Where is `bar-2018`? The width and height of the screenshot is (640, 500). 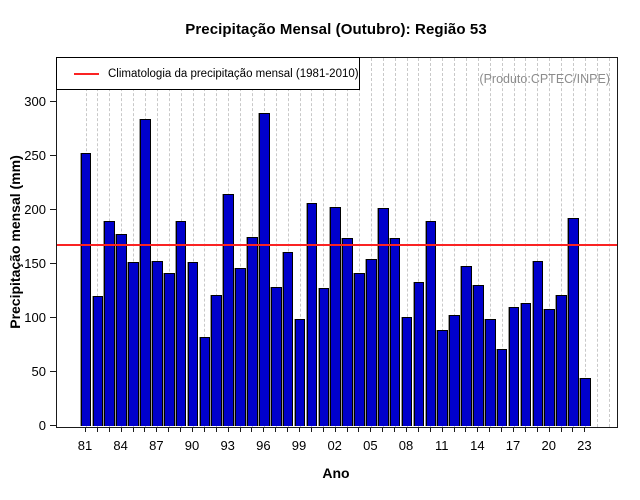
bar-2018 is located at coordinates (526, 365).